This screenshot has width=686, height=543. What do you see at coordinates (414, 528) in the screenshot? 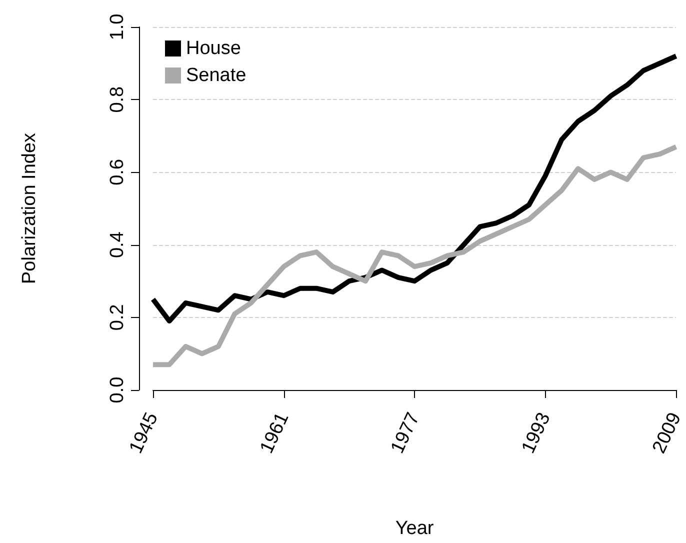
I see `x-axis-title: Year` at bounding box center [414, 528].